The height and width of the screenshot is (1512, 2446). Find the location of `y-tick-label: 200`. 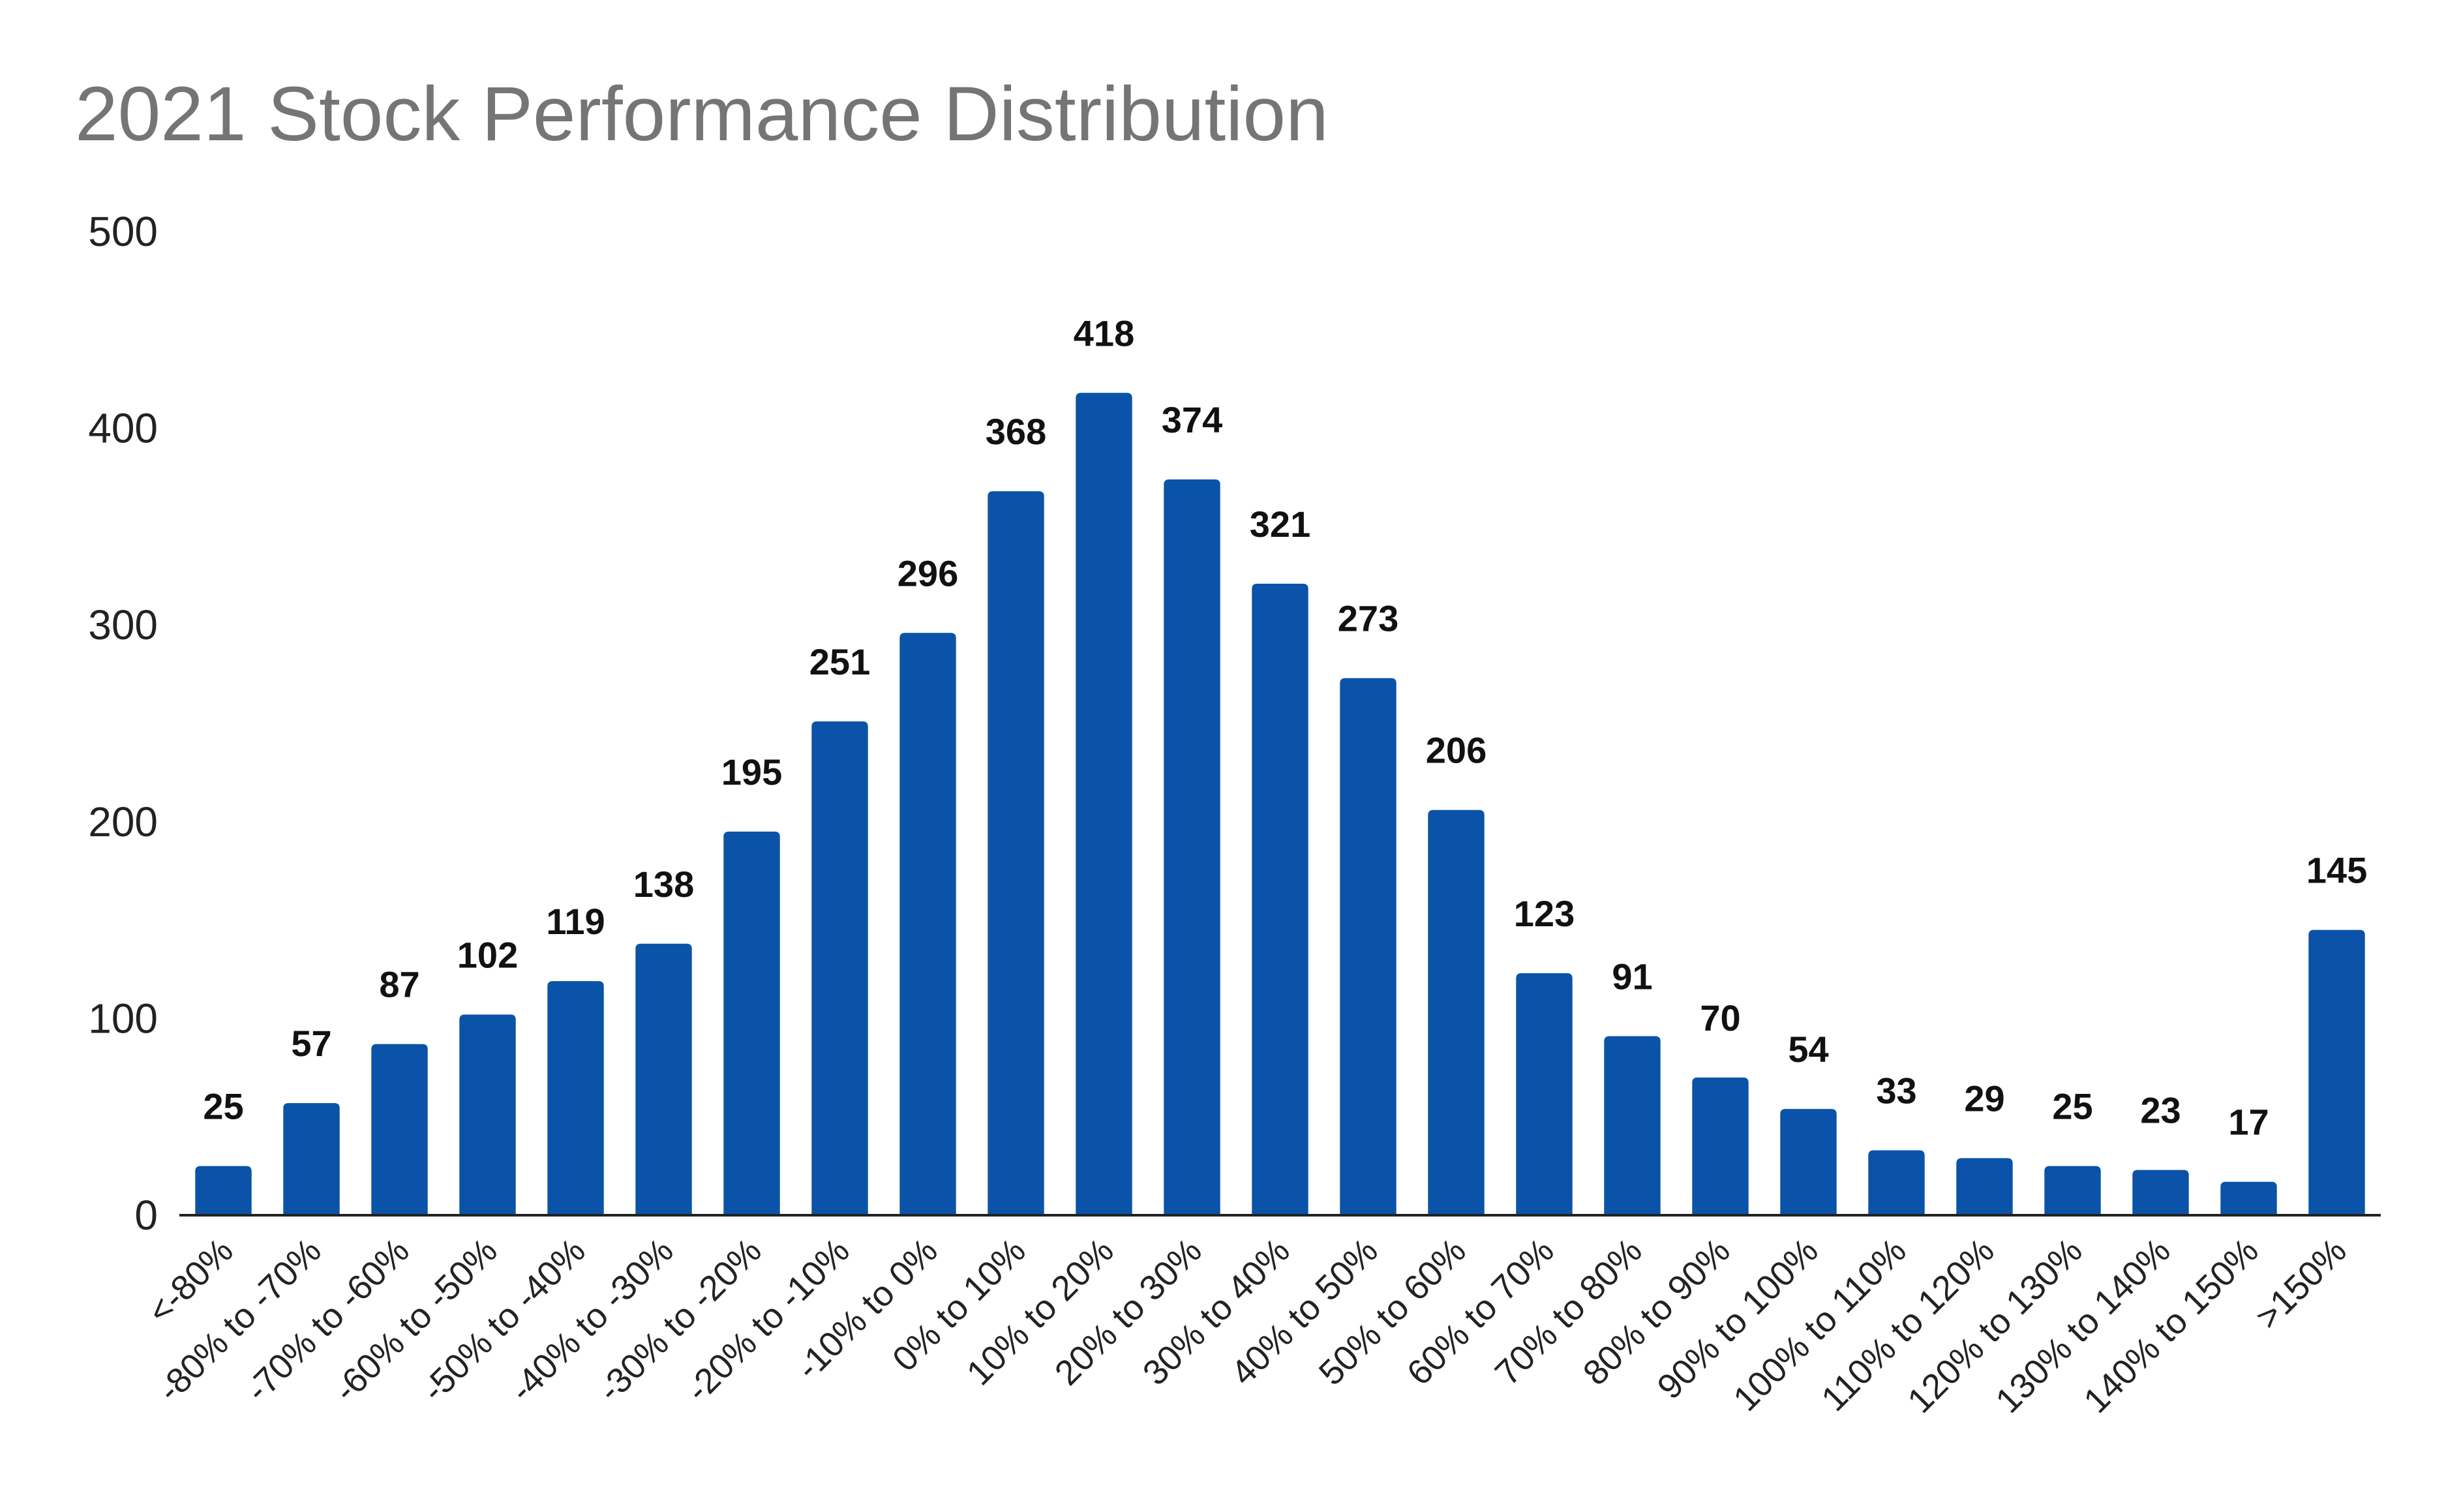

y-tick-label: 200 is located at coordinates (123, 821).